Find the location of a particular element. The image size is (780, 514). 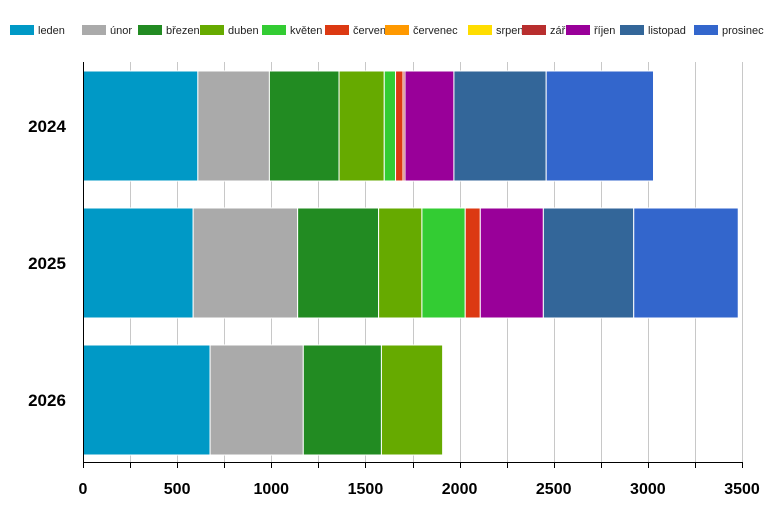

x-tick-label: 2000 is located at coordinates (460, 489).